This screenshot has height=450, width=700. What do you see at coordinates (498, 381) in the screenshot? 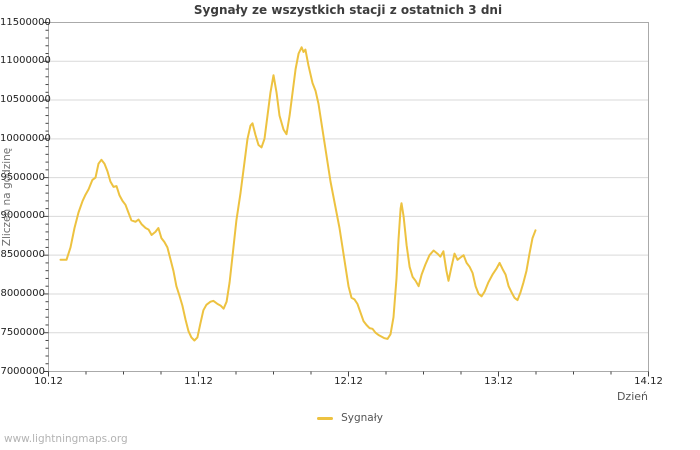
I see `x-tick-label: 13.12` at bounding box center [498, 381].